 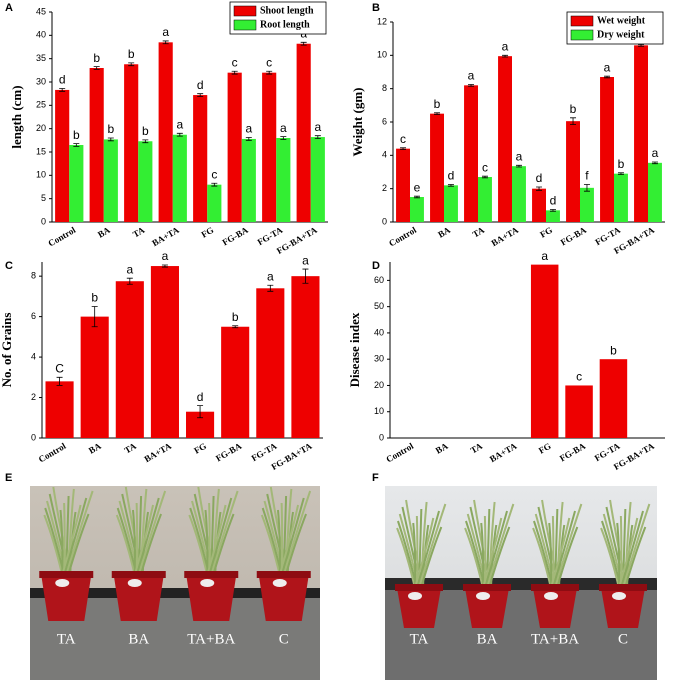 What do you see at coordinates (41, 58) in the screenshot?
I see `y-tick-label: 35` at bounding box center [41, 58].